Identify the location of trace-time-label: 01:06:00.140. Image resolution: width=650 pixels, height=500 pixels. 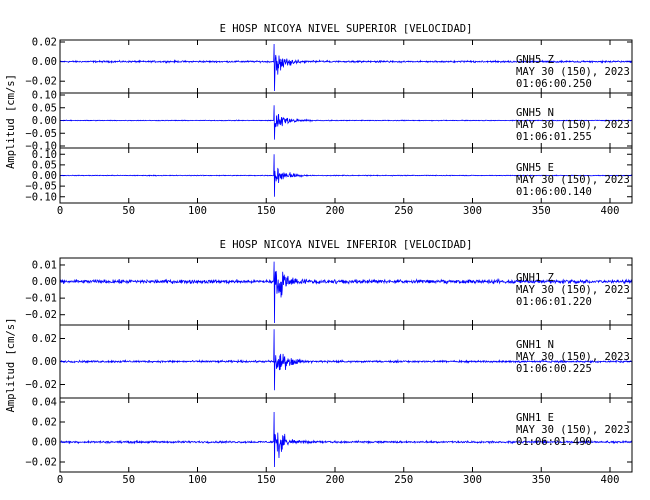
(554, 192).